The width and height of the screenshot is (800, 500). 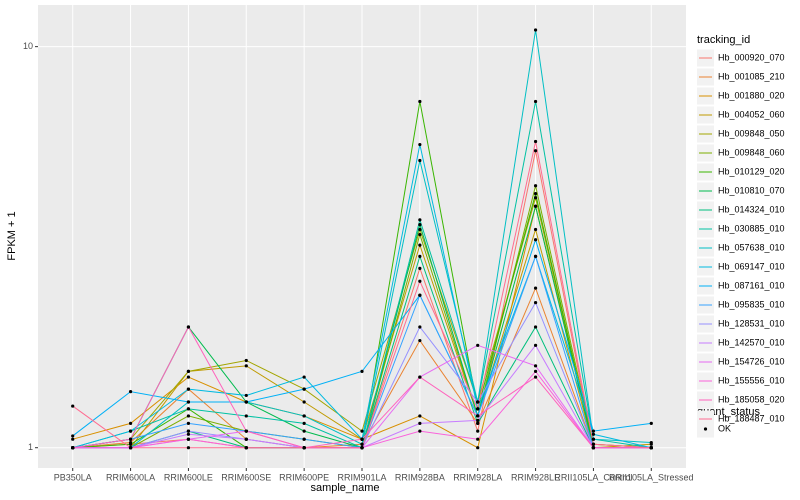 What do you see at coordinates (12, 235) in the screenshot?
I see `y-axis-title: FPKM + 1` at bounding box center [12, 235].